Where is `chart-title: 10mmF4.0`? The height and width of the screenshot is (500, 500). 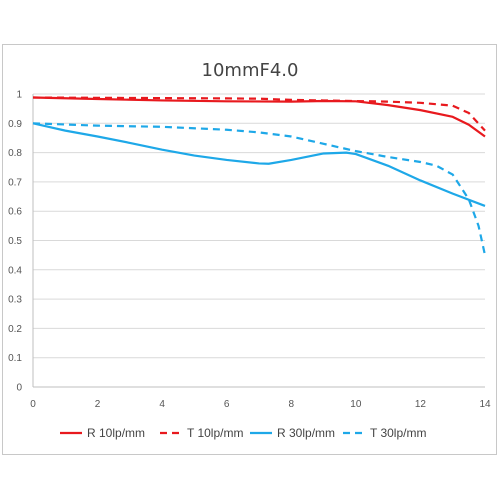 chart-title: 10mmF4.0 is located at coordinates (250, 70).